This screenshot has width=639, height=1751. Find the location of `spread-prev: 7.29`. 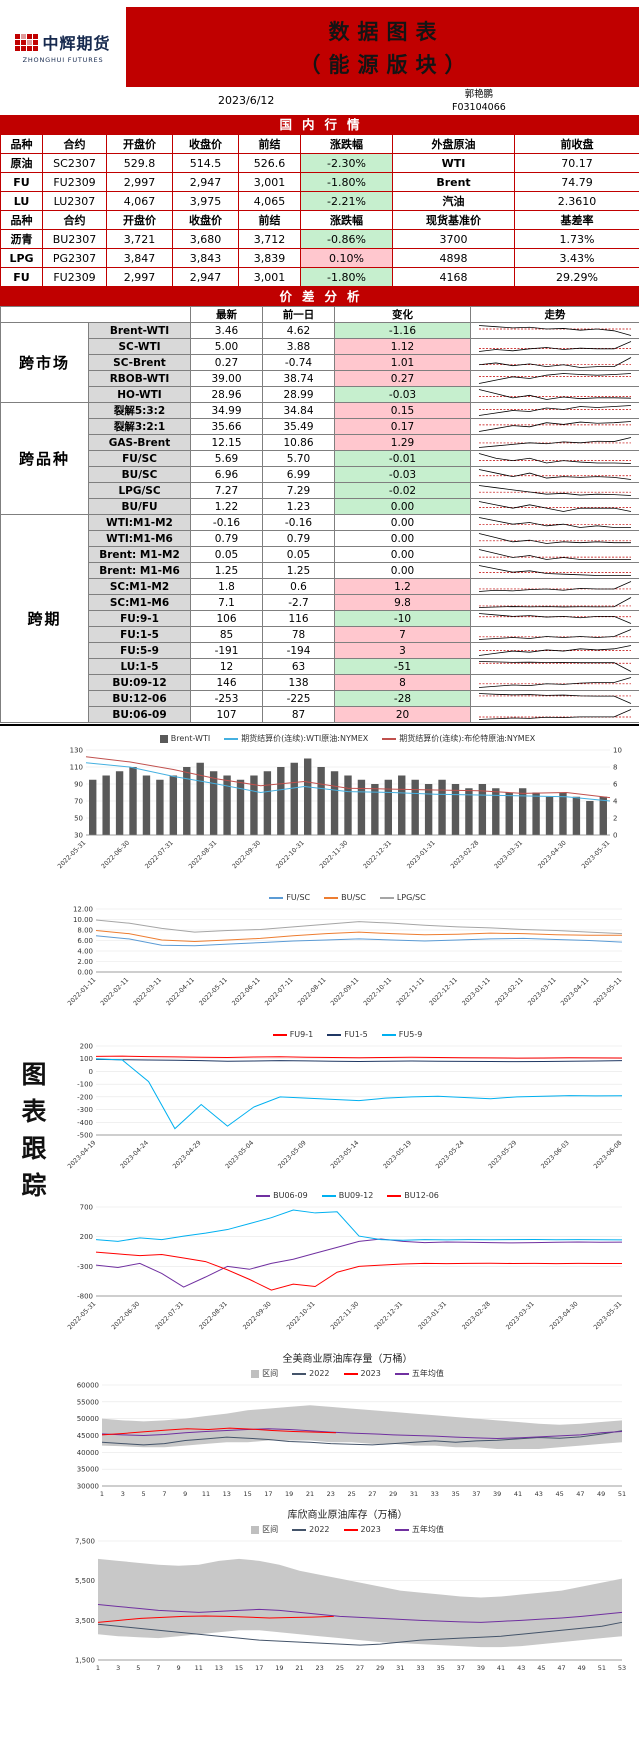

spread-prev: 7.29 is located at coordinates (298, 490).